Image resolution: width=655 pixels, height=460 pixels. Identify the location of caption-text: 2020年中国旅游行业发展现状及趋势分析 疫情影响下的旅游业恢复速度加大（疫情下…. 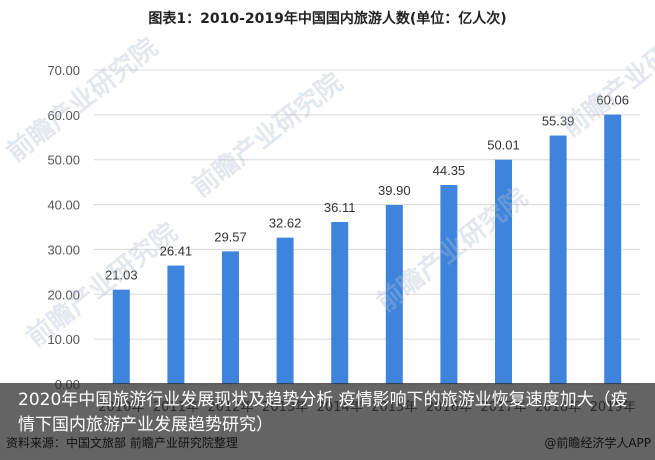
(323, 412).